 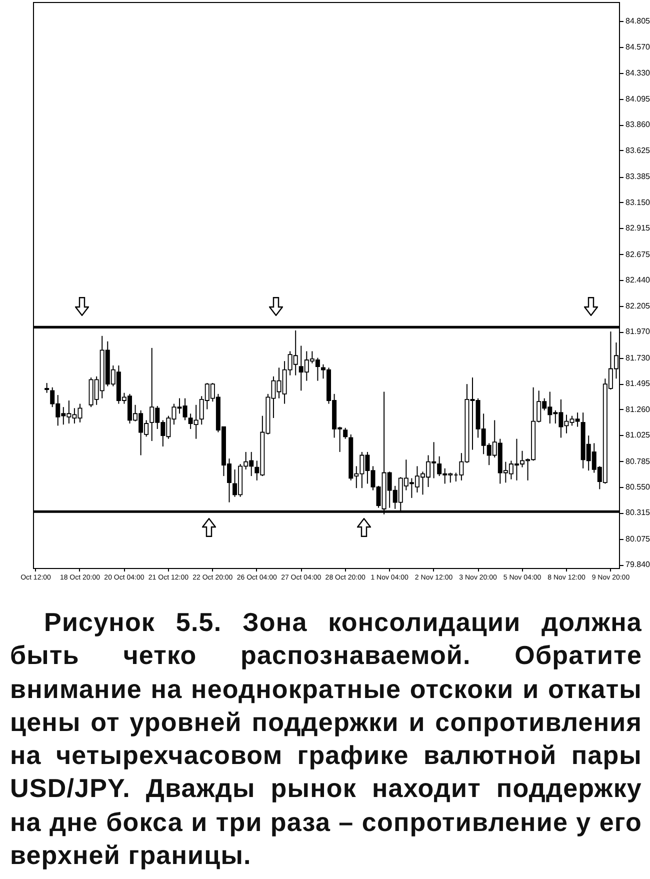 I want to click on y-tick-label: 84.095, so click(x=638, y=99).